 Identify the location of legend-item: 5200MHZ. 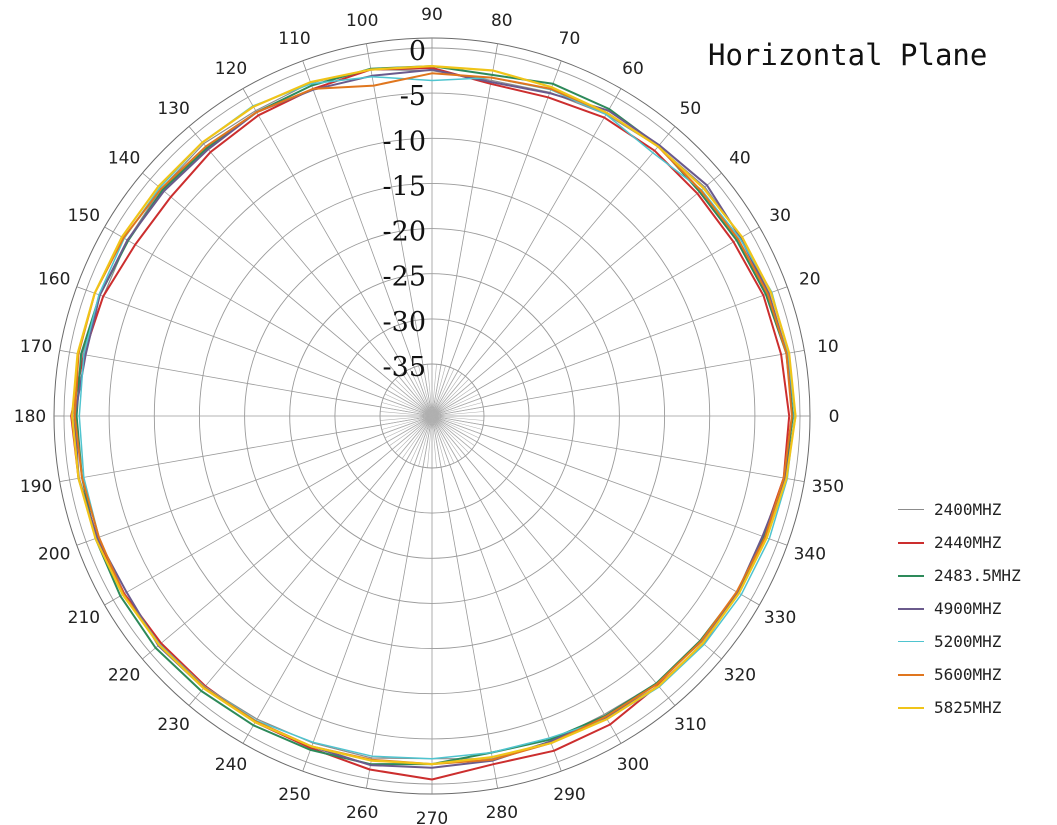
(959, 641).